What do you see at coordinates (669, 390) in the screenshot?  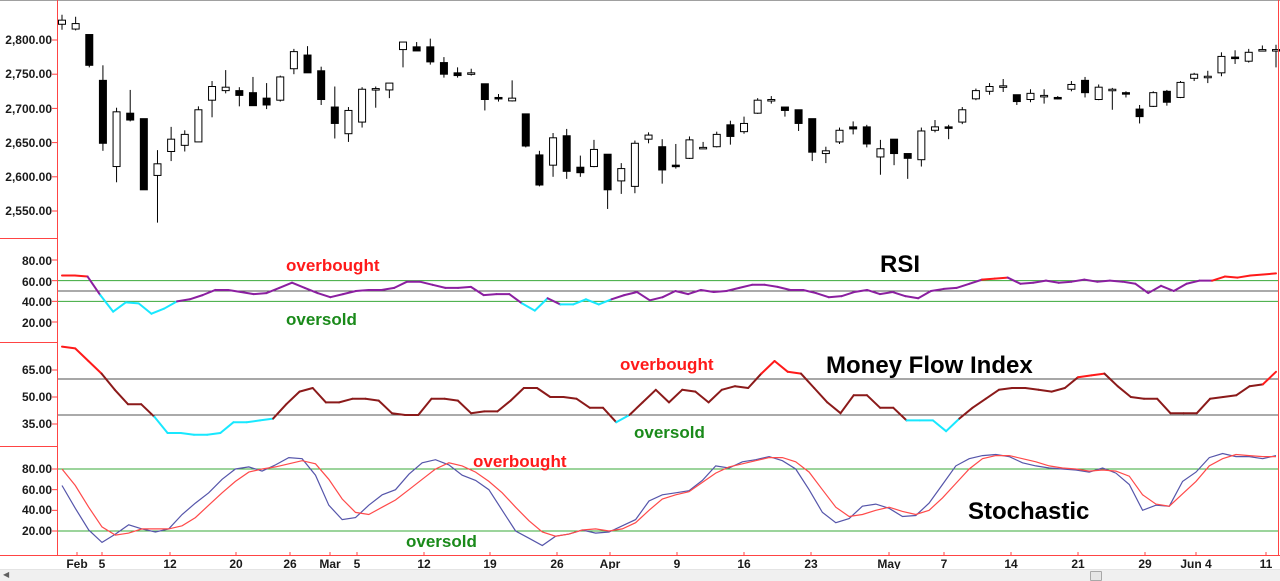 I see `money-flow-index-panel` at bounding box center [669, 390].